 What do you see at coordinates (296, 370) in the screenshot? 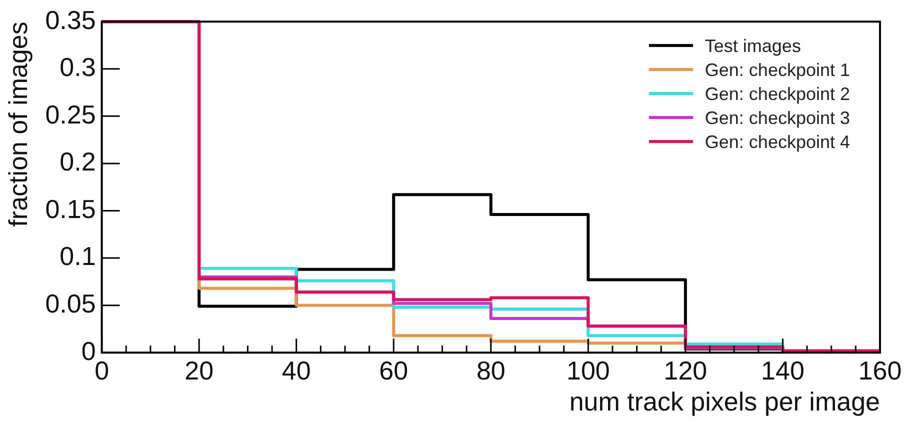
I see `x-tick-label: 40` at bounding box center [296, 370].